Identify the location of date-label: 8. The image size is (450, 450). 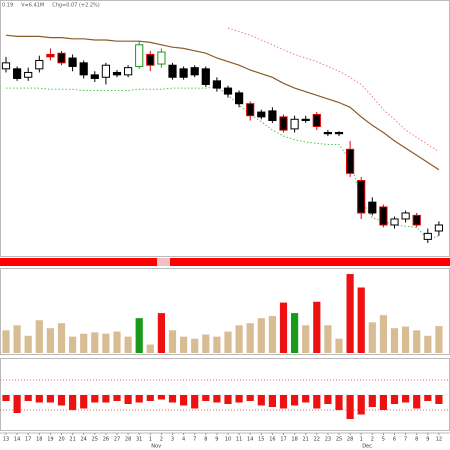
(205, 440).